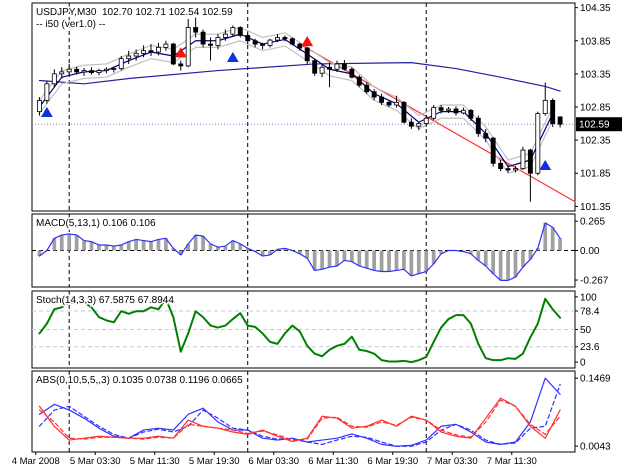 The height and width of the screenshot is (469, 625). Describe the element at coordinates (586, 330) in the screenshot. I see `y-tick-label: 50` at that location.